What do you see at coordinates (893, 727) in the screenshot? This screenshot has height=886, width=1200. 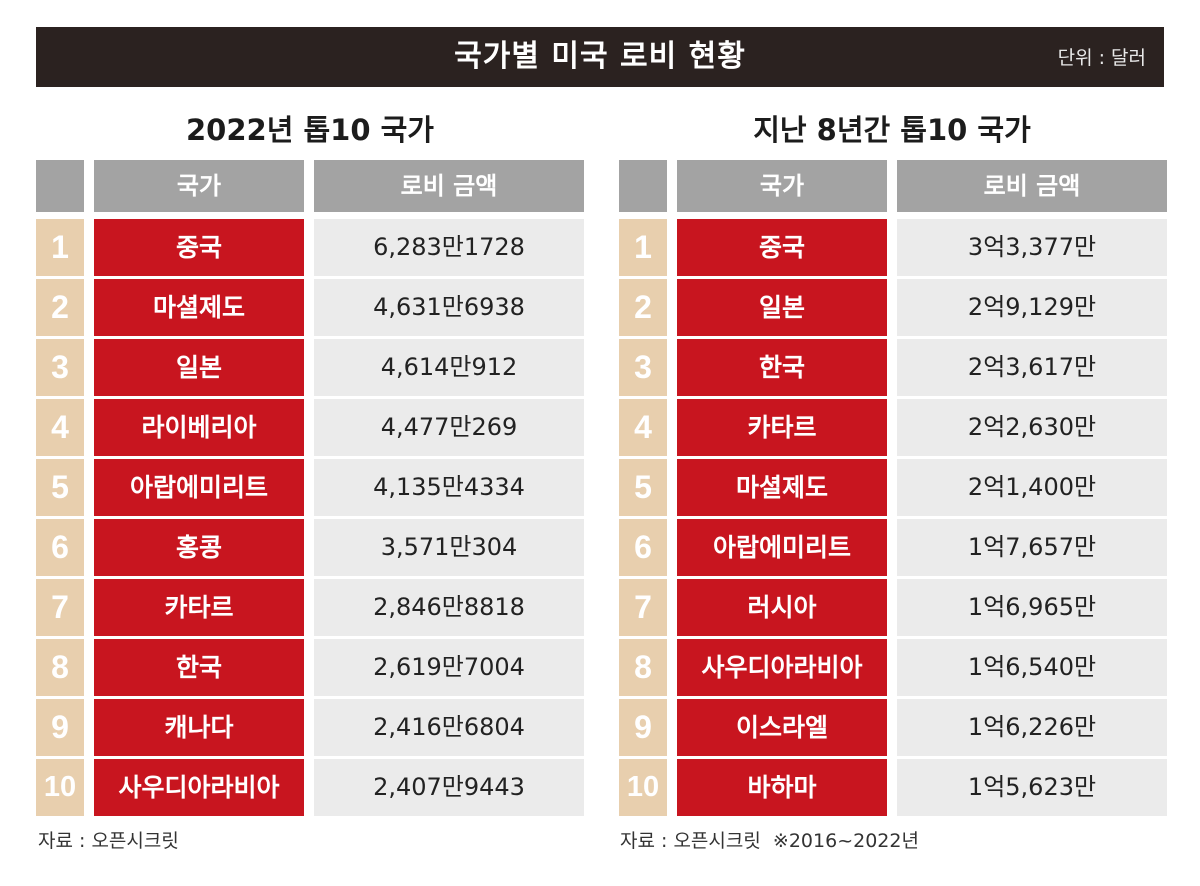 I see `table-row: 9 이스라엘 1억6,226만` at bounding box center [893, 727].